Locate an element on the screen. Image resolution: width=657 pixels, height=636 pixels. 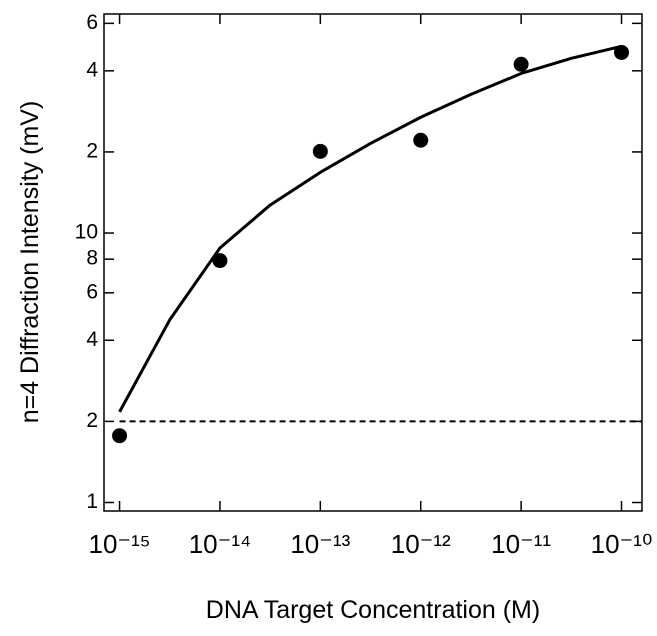
y-tick-label: 1 is located at coordinates (92, 501).